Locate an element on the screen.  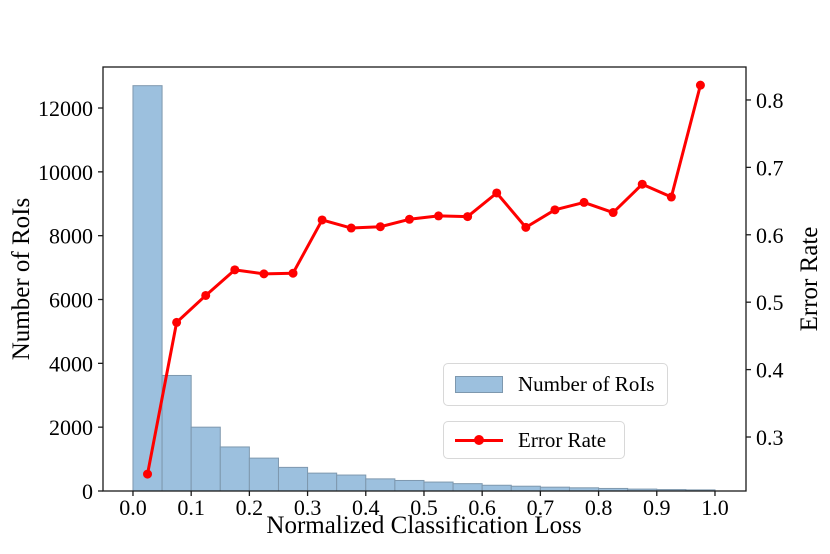
x-axis-label: Normalized Classification Loss is located at coordinates (424, 525).